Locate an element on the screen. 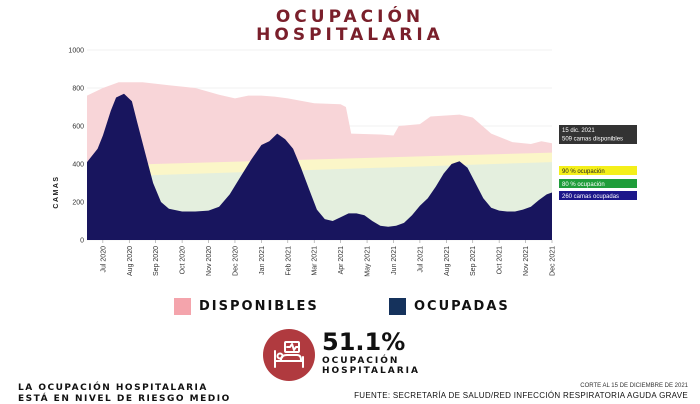 The height and width of the screenshot is (404, 700). callout-ocupadas-box is located at coordinates (598, 195).